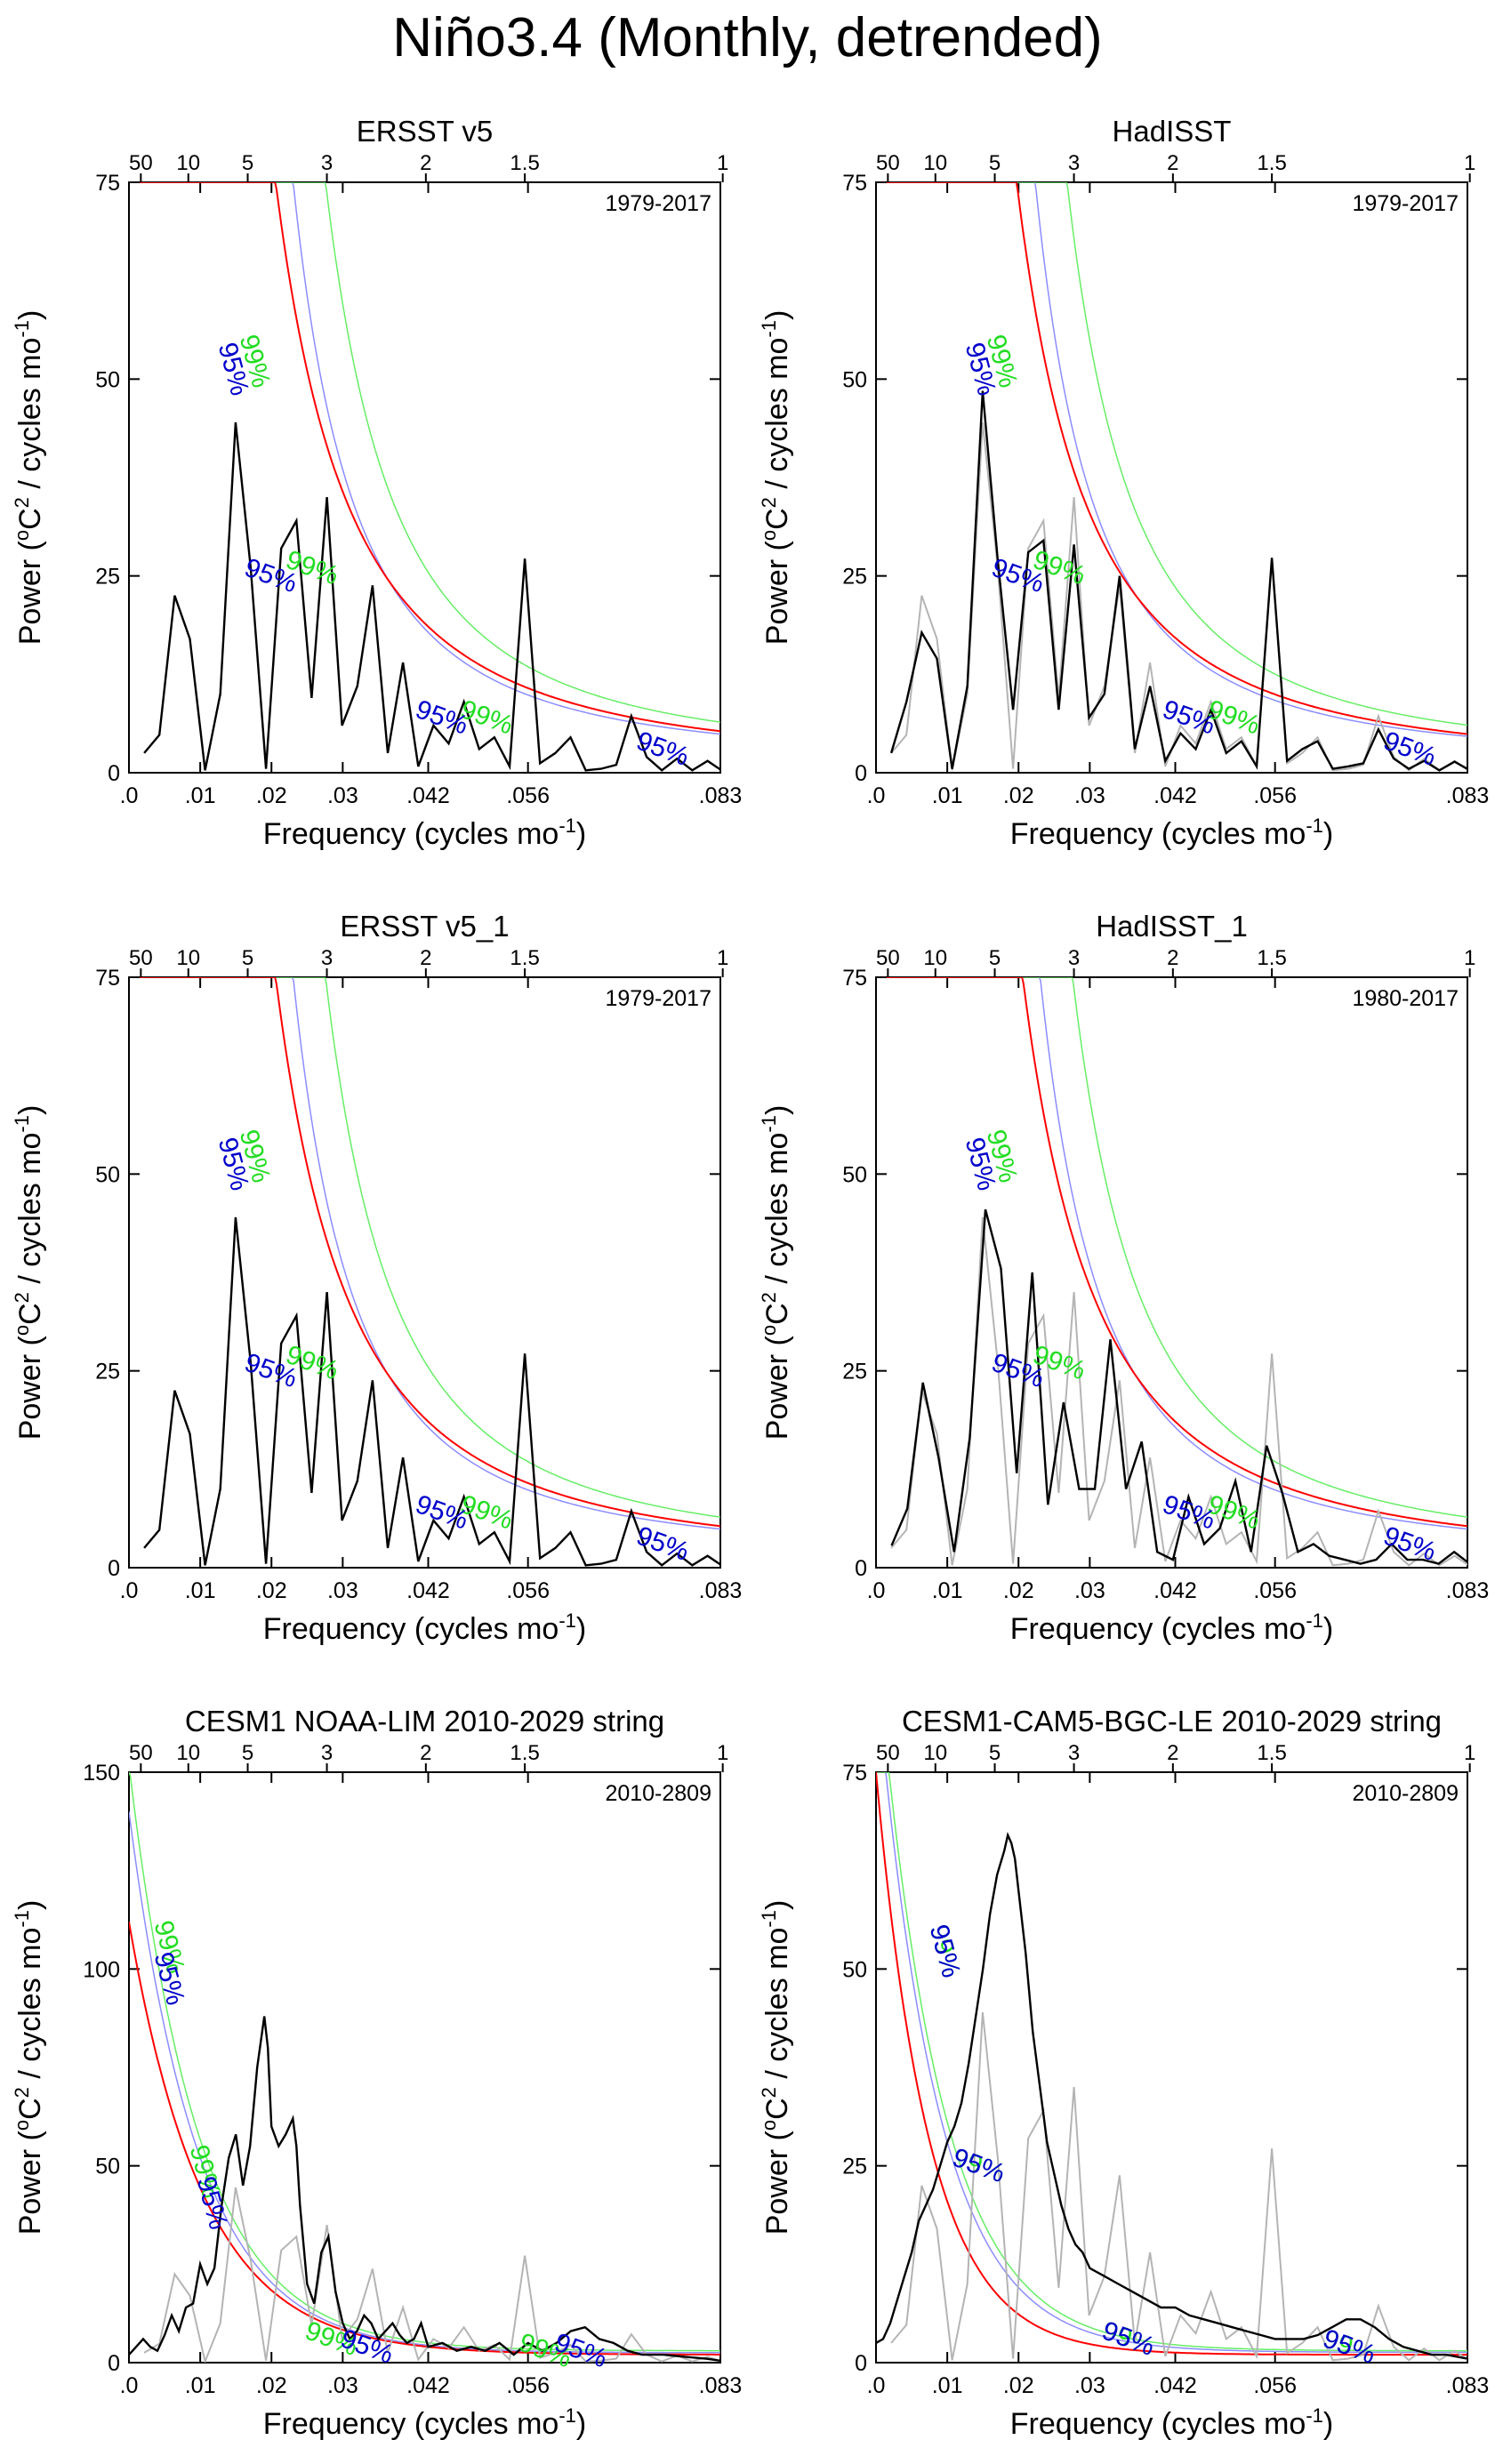 The image size is (1495, 2464). What do you see at coordinates (101, 1969) in the screenshot?
I see `y-tick-label: 100` at bounding box center [101, 1969].